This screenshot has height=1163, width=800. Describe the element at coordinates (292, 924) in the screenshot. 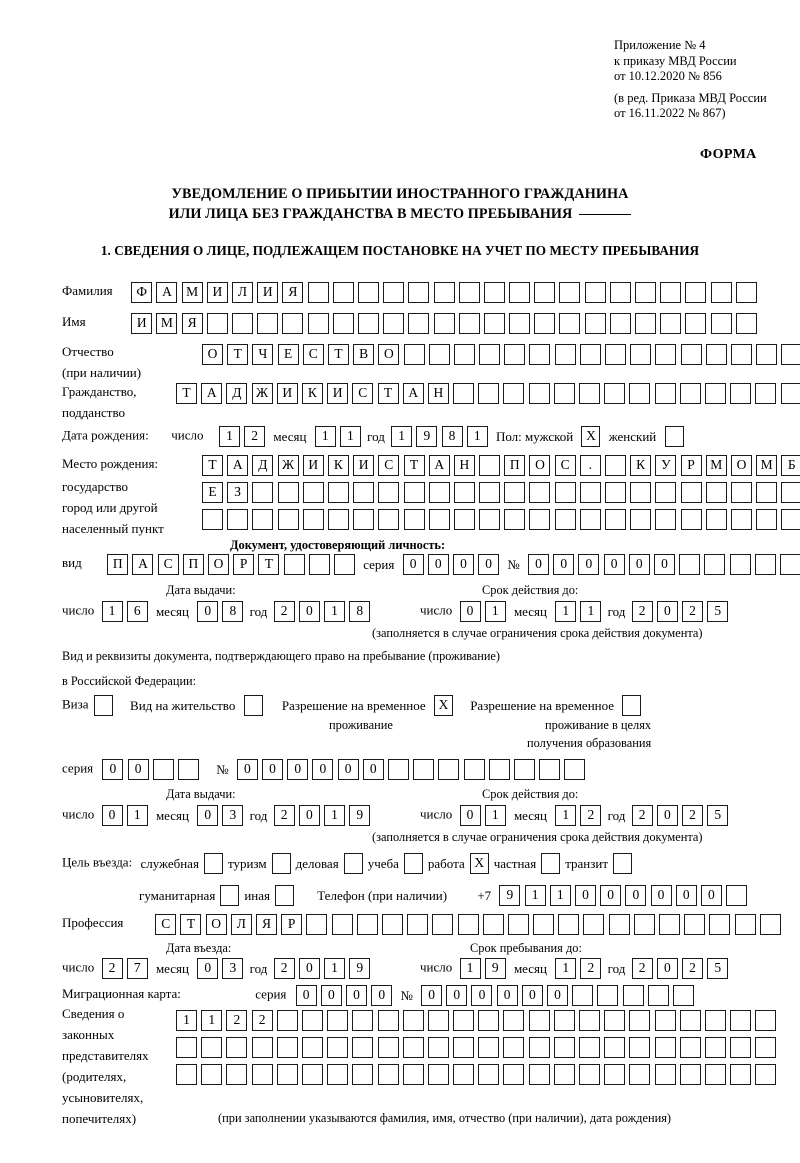

I see `char-cell: Р` at that location.